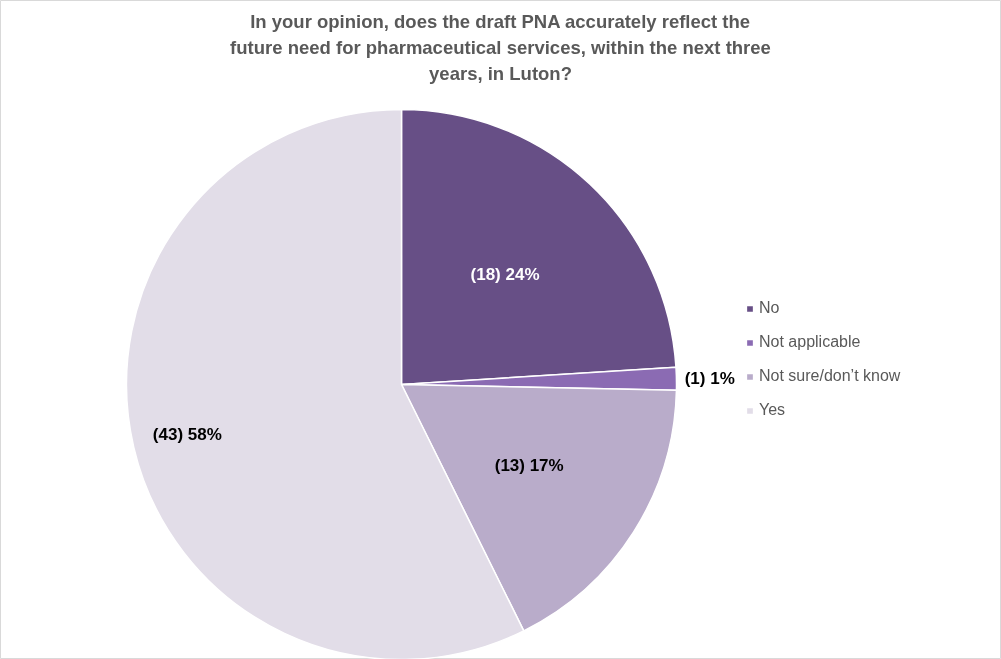 The width and height of the screenshot is (1001, 659). Describe the element at coordinates (500, 47) in the screenshot. I see `chart-title: In your opinion, does the draft PNA accurately reflect the future need for pharmaceutical services, within the next three years, in Luton?` at that location.